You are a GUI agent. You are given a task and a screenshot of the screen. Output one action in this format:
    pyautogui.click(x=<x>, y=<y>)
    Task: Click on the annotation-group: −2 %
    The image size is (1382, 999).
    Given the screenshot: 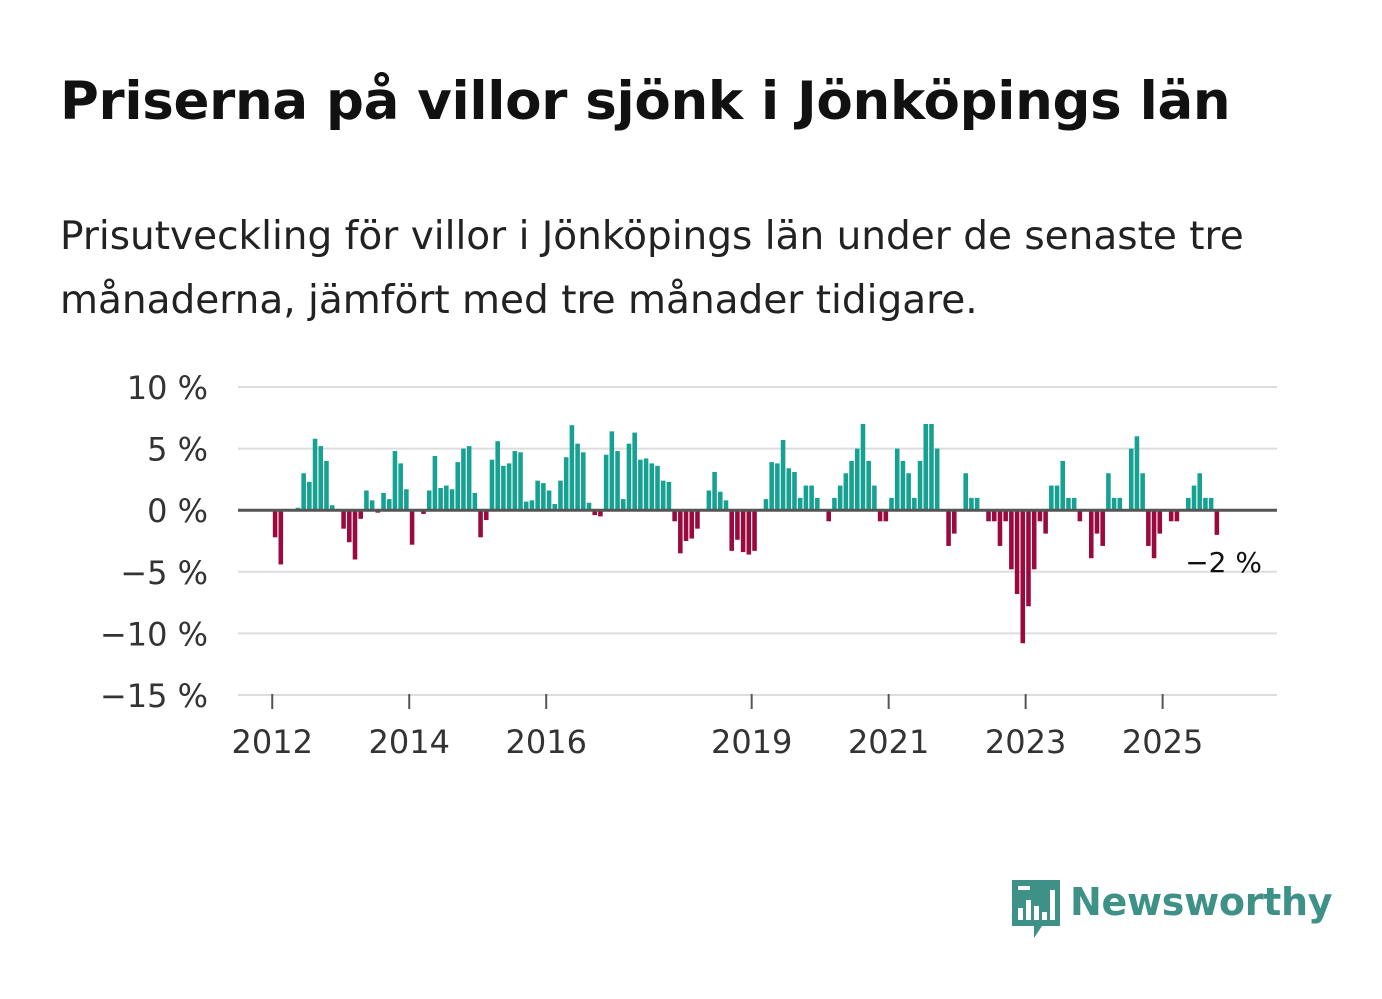 What is the action you would take?
    pyautogui.click(x=1223, y=562)
    